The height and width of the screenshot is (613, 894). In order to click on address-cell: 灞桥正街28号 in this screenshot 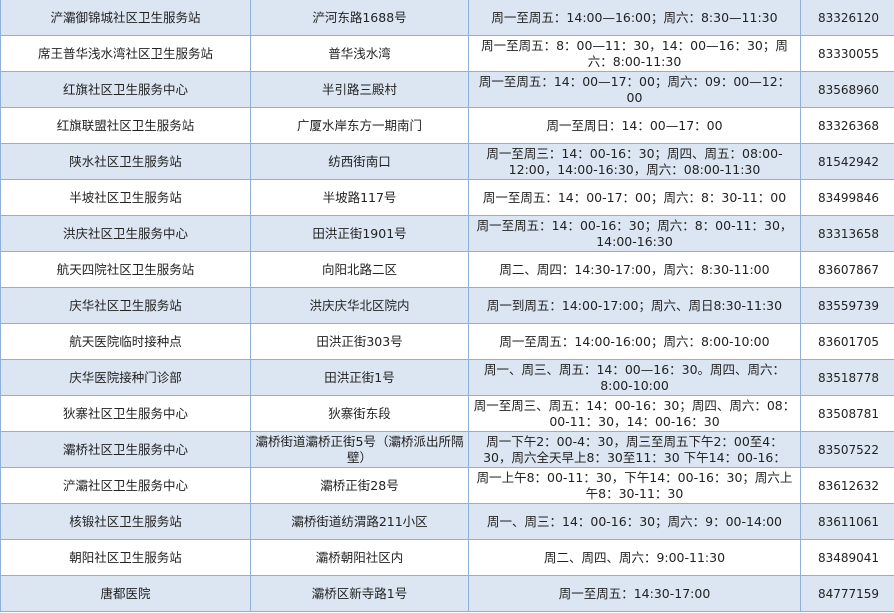, I will do `click(359, 485)`.